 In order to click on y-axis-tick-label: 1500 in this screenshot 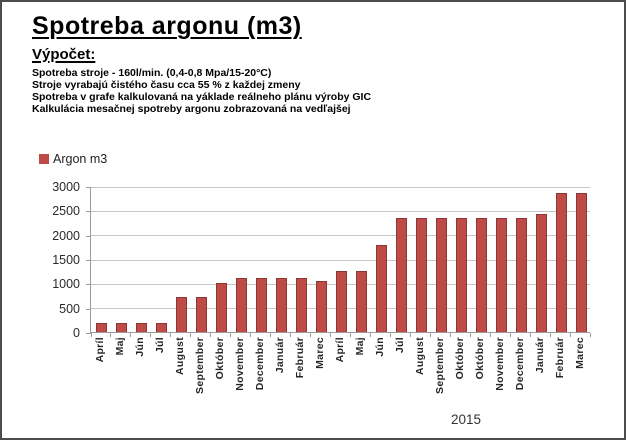, I will do `click(66, 260)`.